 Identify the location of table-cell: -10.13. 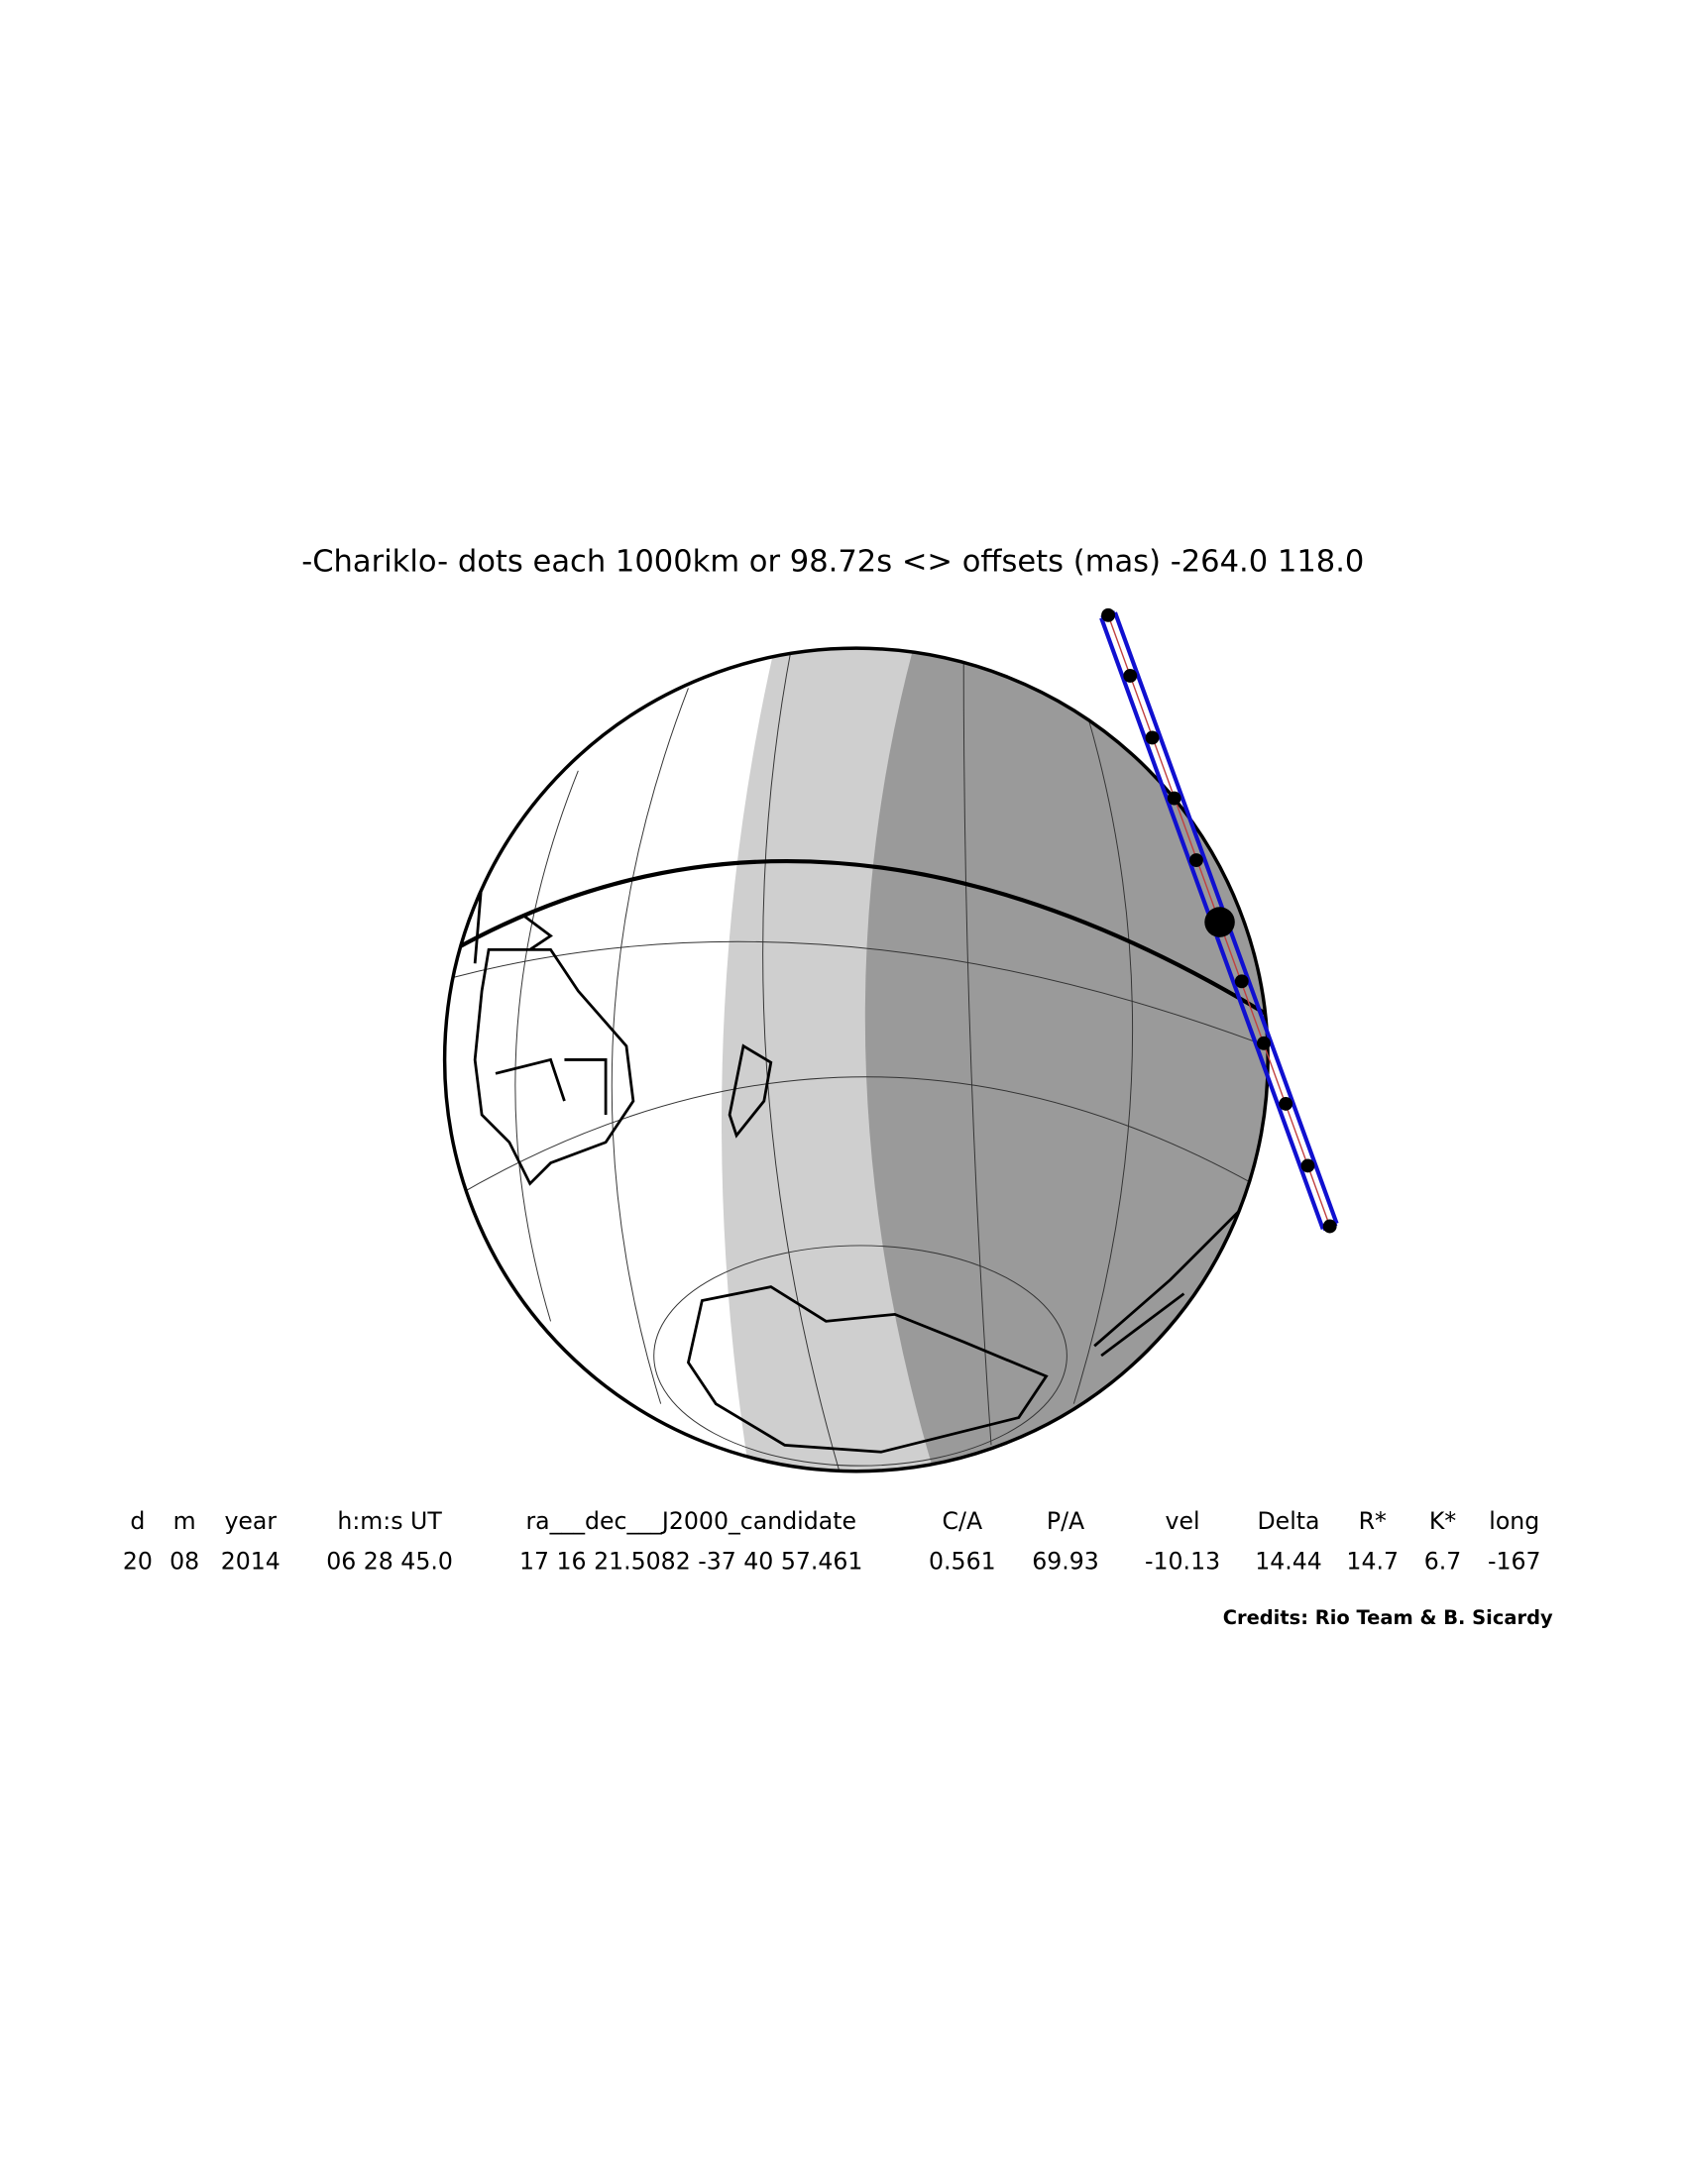
(1182, 1561).